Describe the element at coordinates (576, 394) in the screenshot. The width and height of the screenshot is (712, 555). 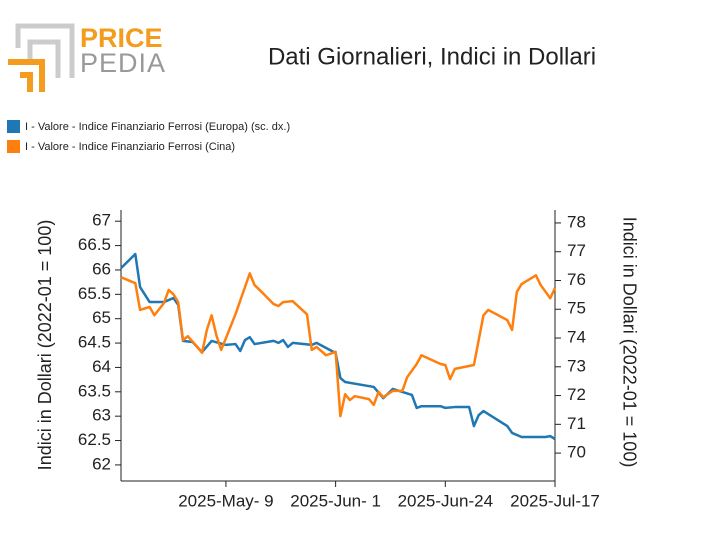
I see `y2-tick-label: 72` at that location.